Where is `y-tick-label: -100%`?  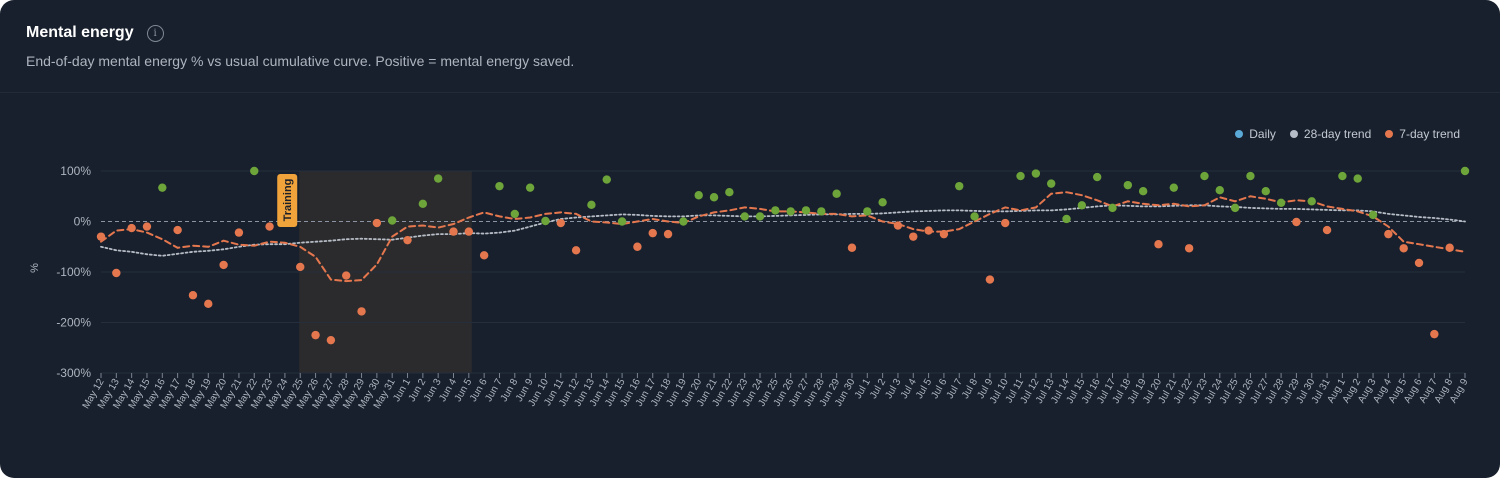
y-tick-label: -100% is located at coordinates (73, 272).